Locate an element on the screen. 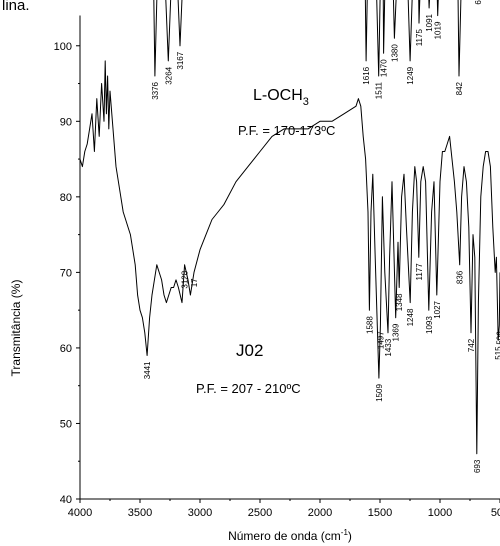 The image size is (500, 546). x-tick-label: 3500 is located at coordinates (140, 513).